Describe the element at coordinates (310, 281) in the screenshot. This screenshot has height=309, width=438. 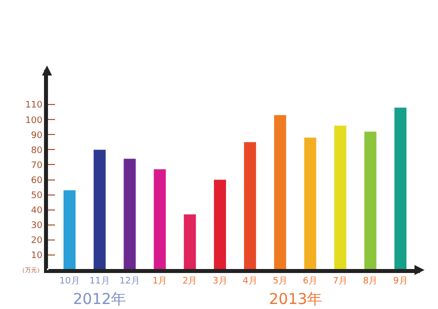
I see `x-tick-label: 6月` at that location.